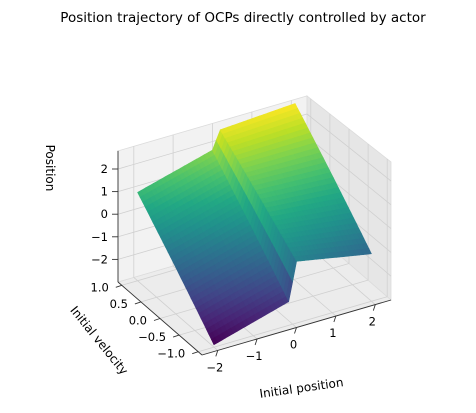 This screenshot has height=413, width=476. I want to click on z-tick-label: −2, so click(99, 259).